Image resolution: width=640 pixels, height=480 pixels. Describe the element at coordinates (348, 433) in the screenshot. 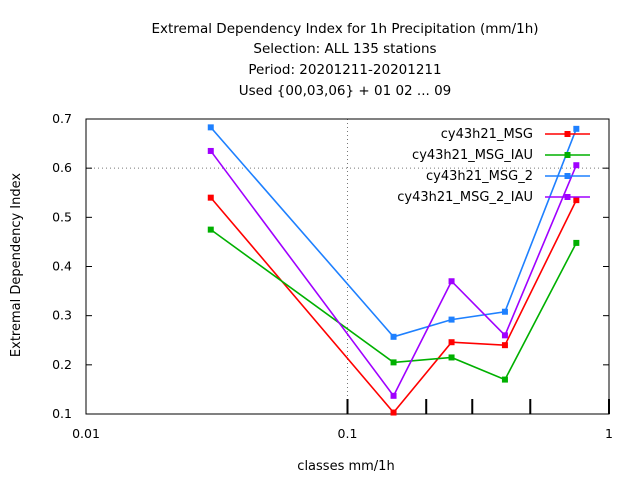

I see `x-tick-label: 0.1` at that location.